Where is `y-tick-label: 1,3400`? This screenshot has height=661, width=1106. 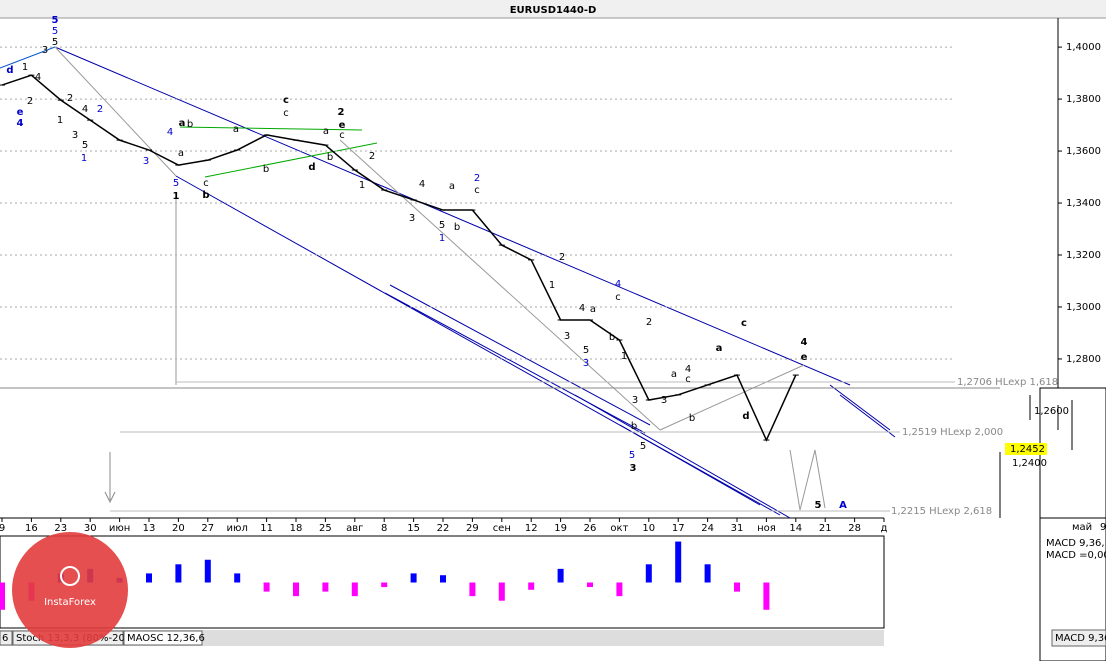
y-tick-label: 1,3400 is located at coordinates (1083, 203).